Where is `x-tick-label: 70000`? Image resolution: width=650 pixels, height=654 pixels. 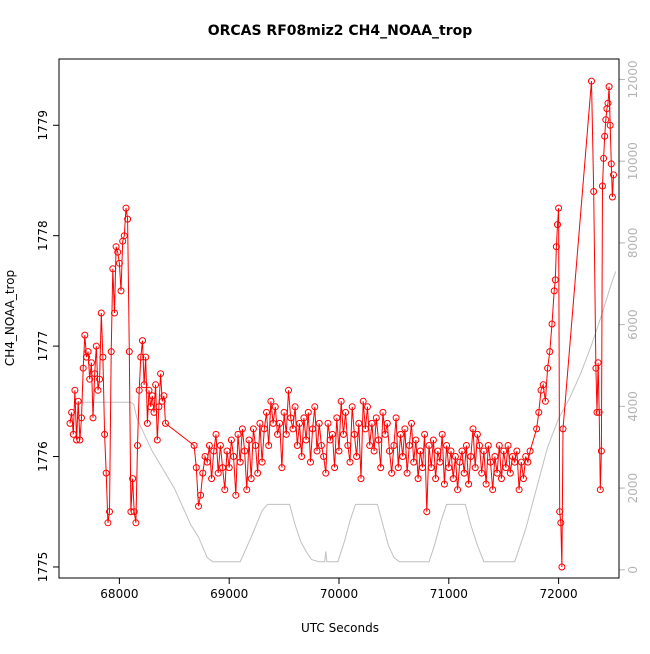 x-tick-label: 70000 is located at coordinates (339, 594).